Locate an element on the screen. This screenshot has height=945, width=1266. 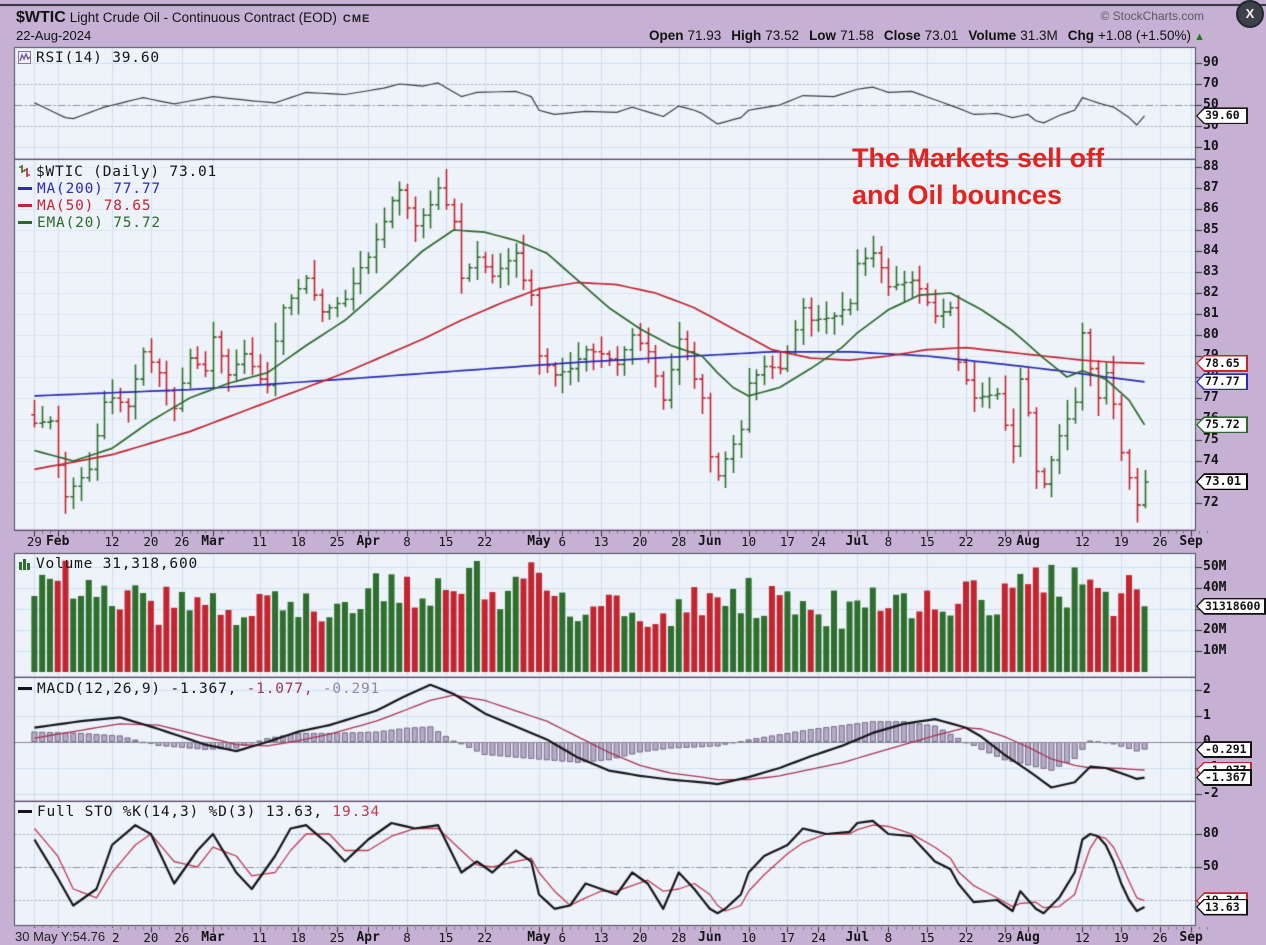
chart-date: 22-Aug-2024 is located at coordinates (54, 35).